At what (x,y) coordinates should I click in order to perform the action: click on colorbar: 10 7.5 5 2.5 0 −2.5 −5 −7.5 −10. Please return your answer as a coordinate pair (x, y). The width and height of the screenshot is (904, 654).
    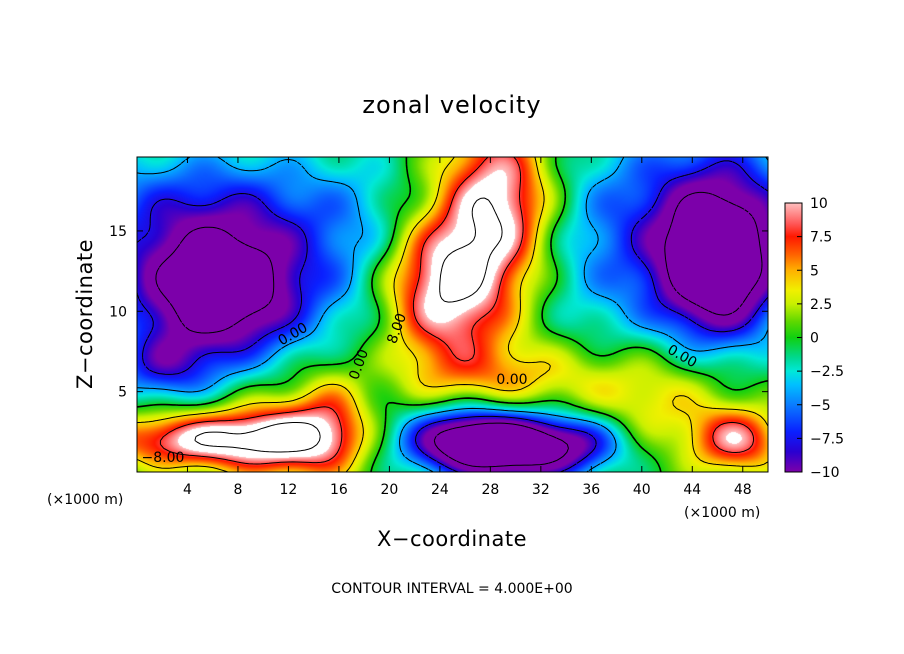
    Looking at the image, I should click on (814, 338).